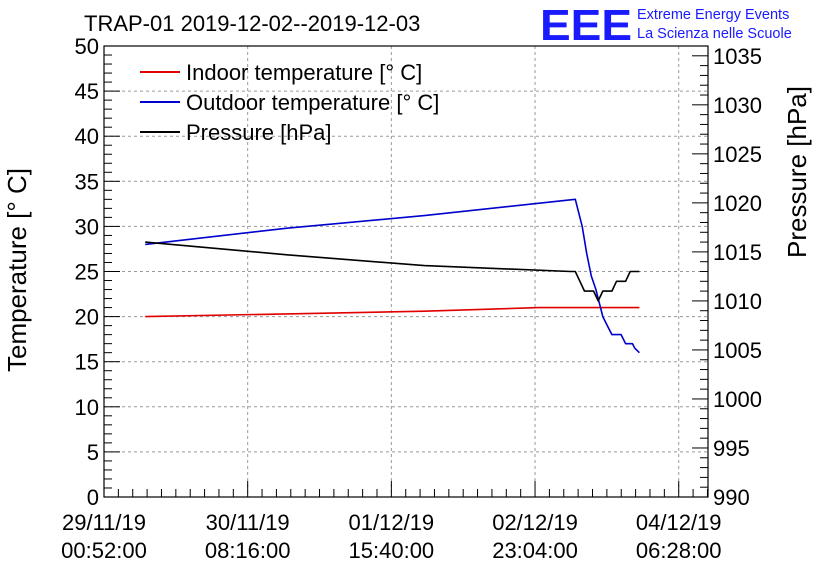  I want to click on left-tick-label: 0, so click(93, 497).